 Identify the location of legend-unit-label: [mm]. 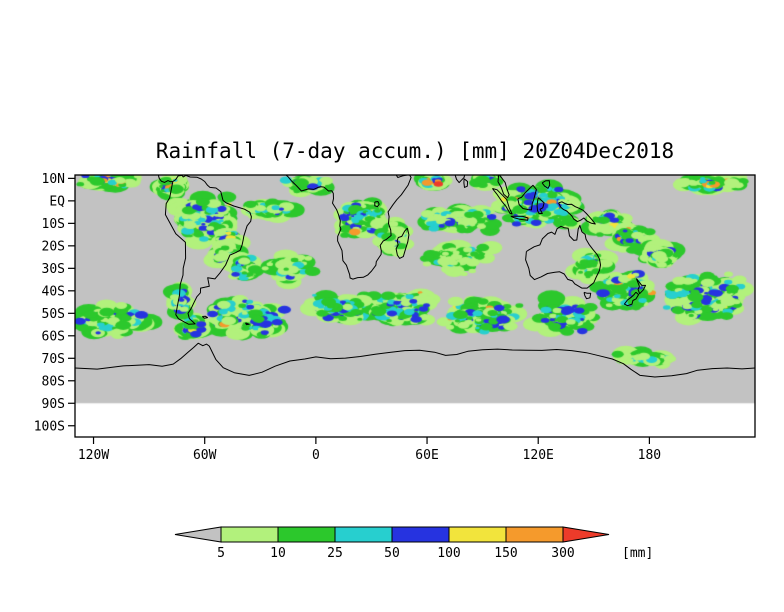
(637, 553).